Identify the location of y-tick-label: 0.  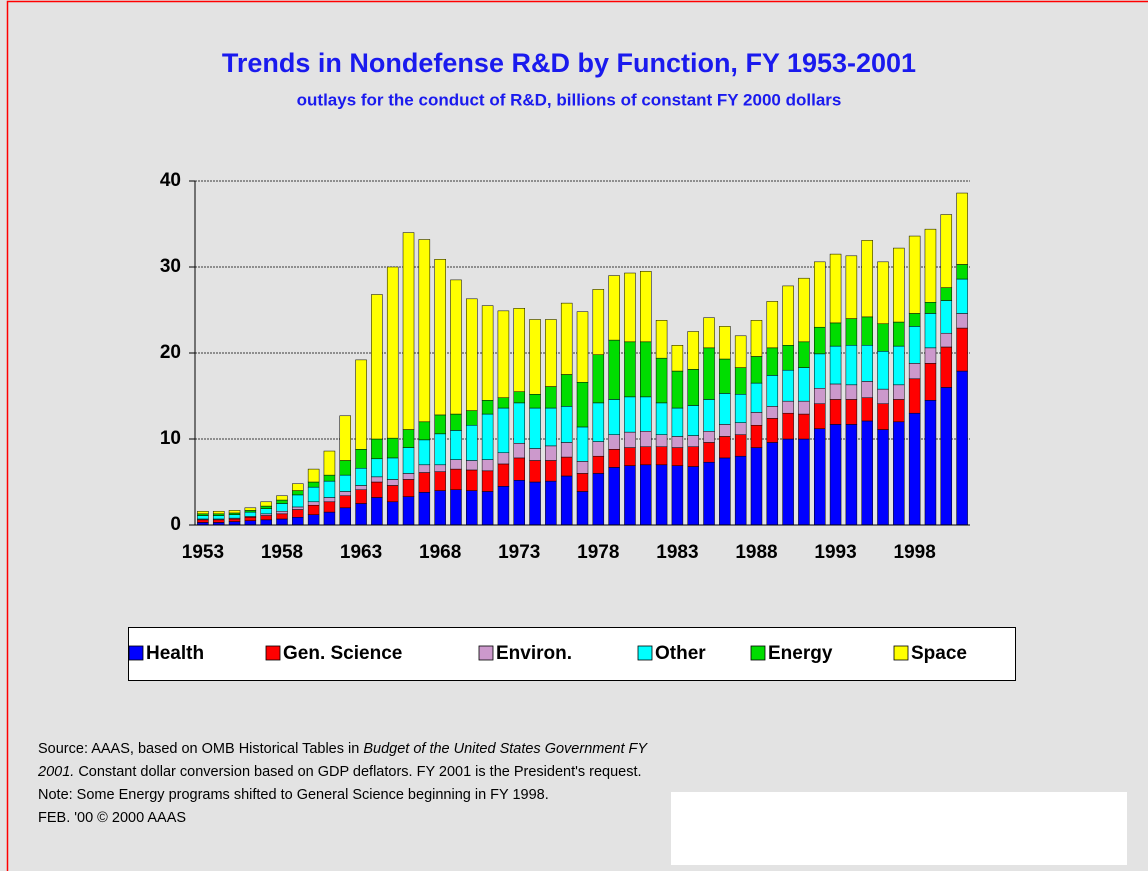
(175, 524).